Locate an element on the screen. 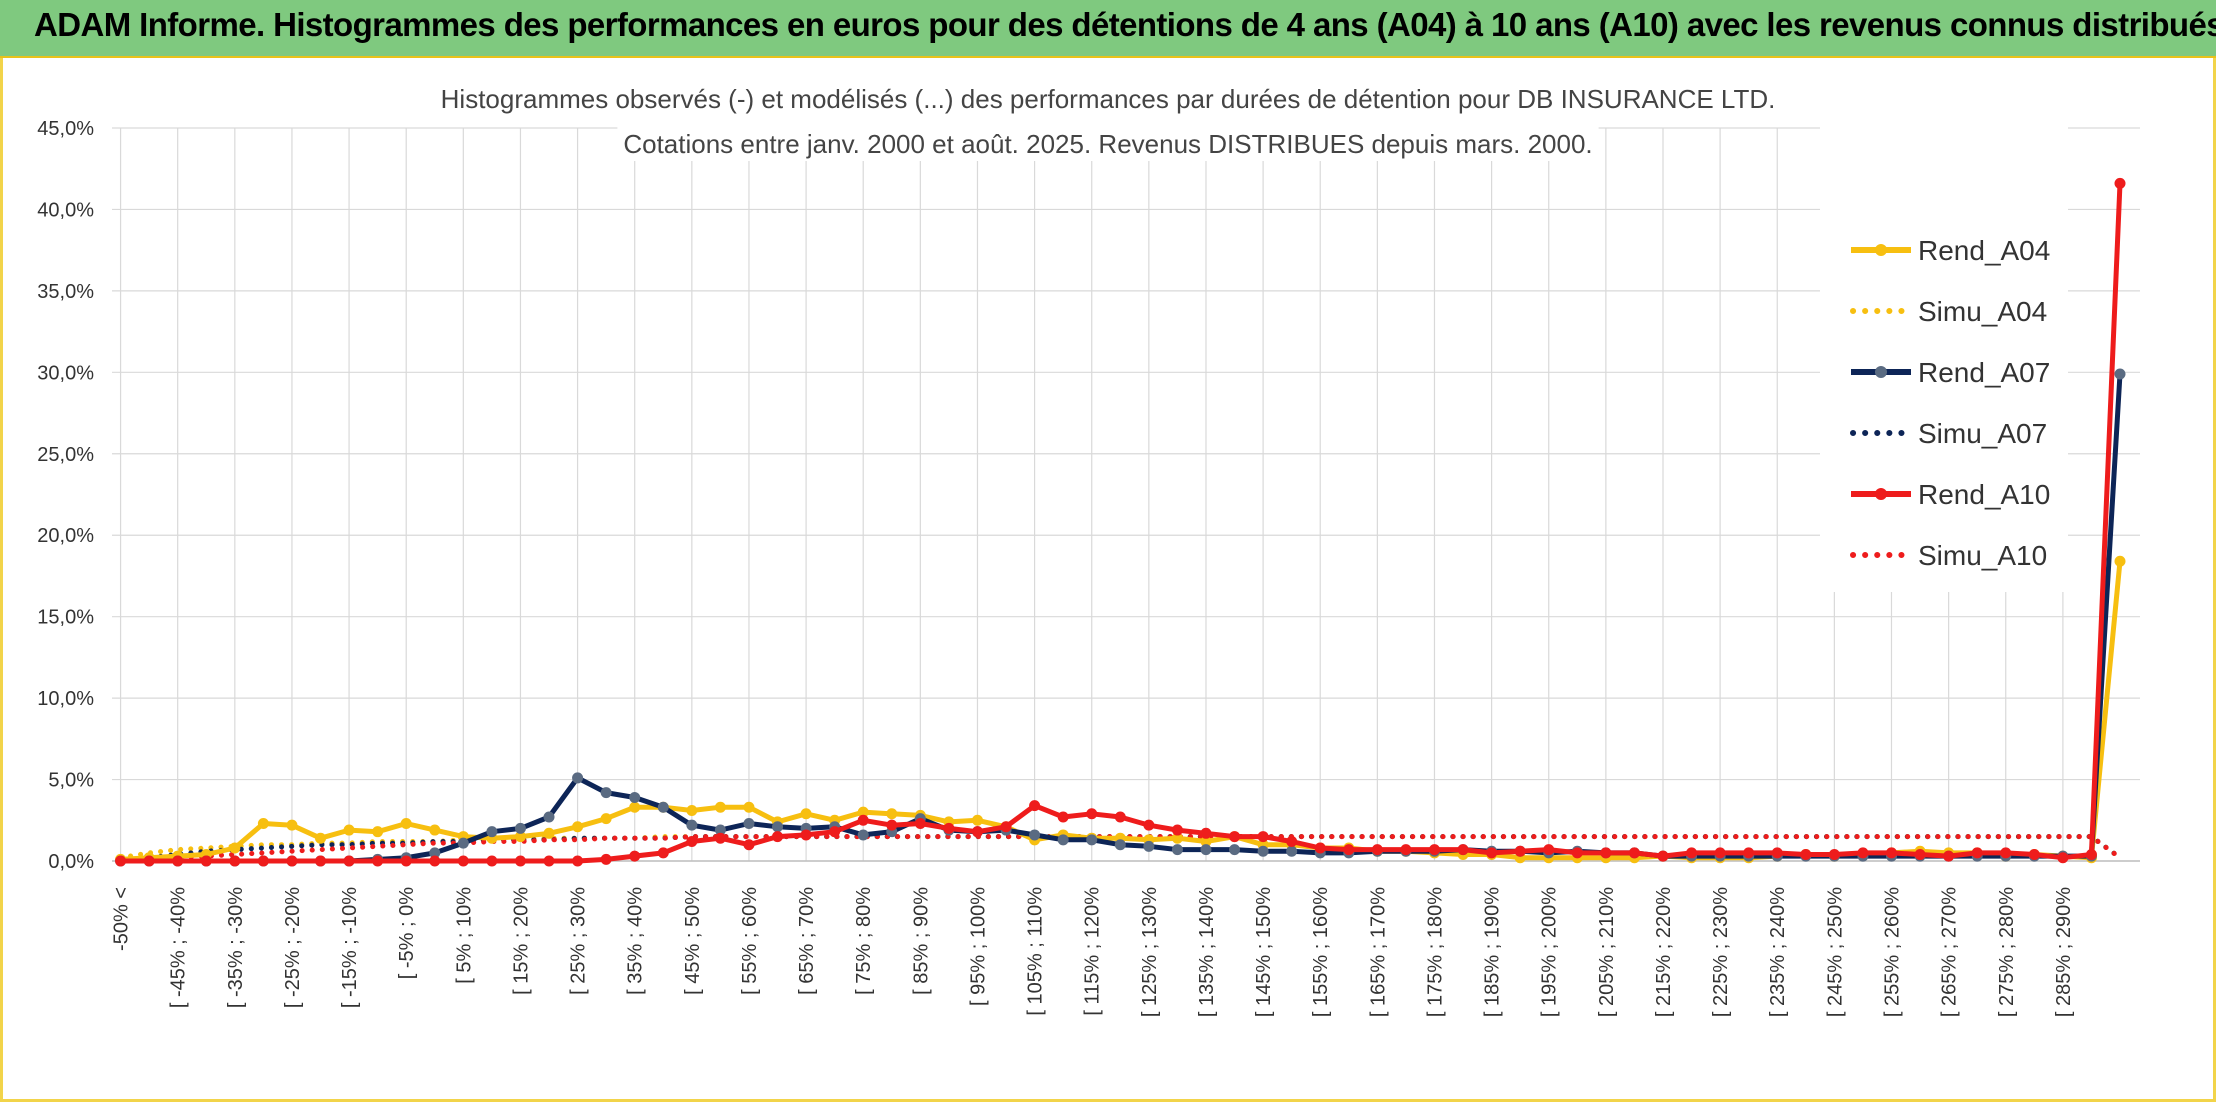 The image size is (2216, 1102). y-tick-label: 20,0% is located at coordinates (65, 536).